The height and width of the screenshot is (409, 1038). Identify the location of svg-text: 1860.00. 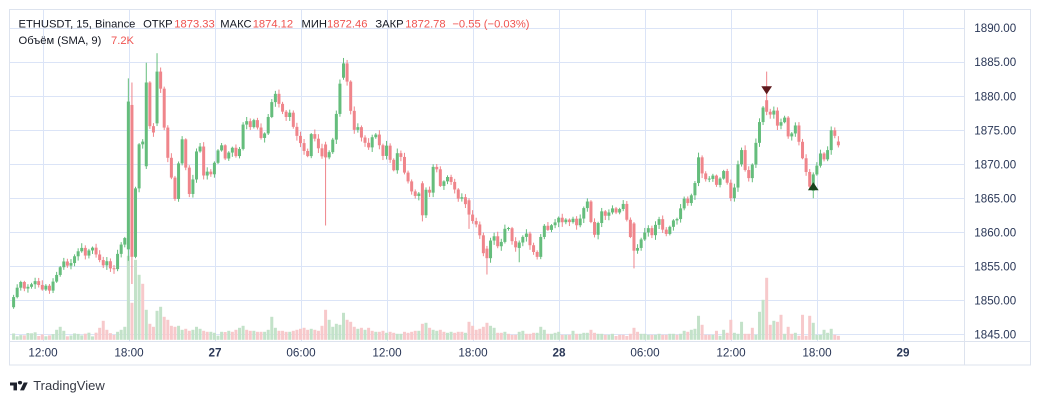
(995, 233).